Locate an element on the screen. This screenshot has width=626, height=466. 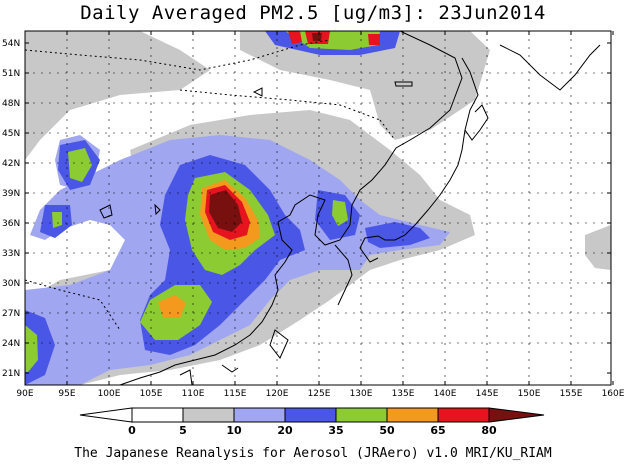
lon-tick-label: 115E is located at coordinates (235, 394).